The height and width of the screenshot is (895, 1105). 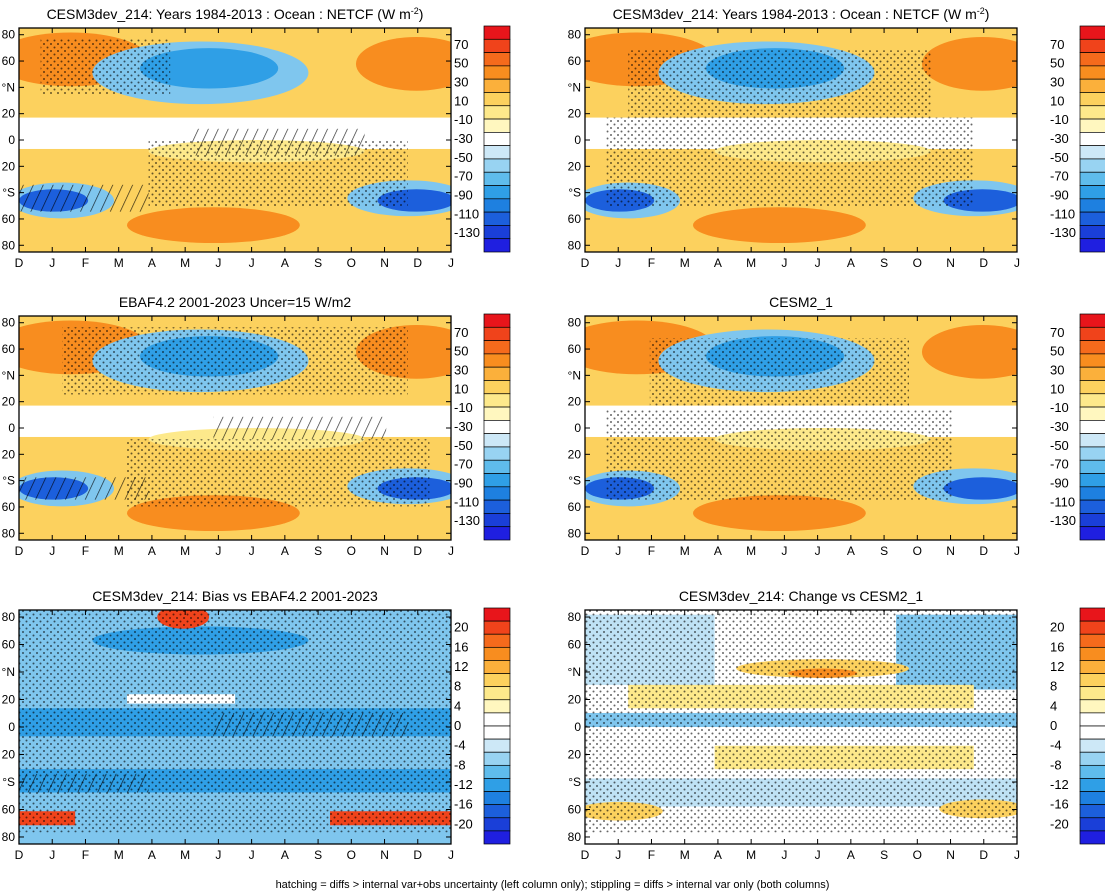 What do you see at coordinates (457, 705) in the screenshot?
I see `colorbar-label: 4` at bounding box center [457, 705].